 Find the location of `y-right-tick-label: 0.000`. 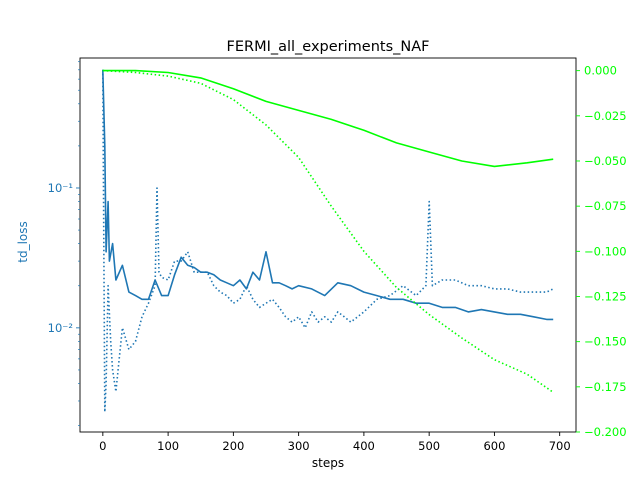

y-right-tick-label: 0.000 is located at coordinates (600, 71).